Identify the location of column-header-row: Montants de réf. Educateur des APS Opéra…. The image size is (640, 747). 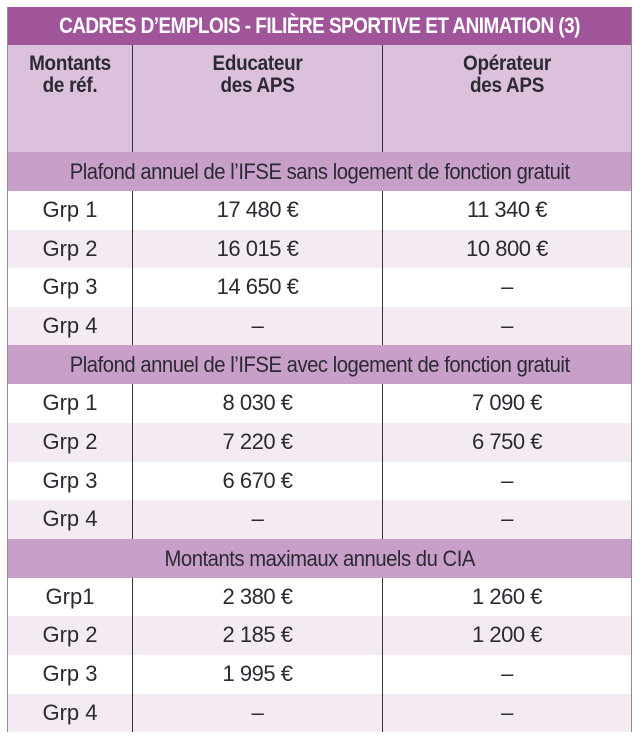
(319, 98).